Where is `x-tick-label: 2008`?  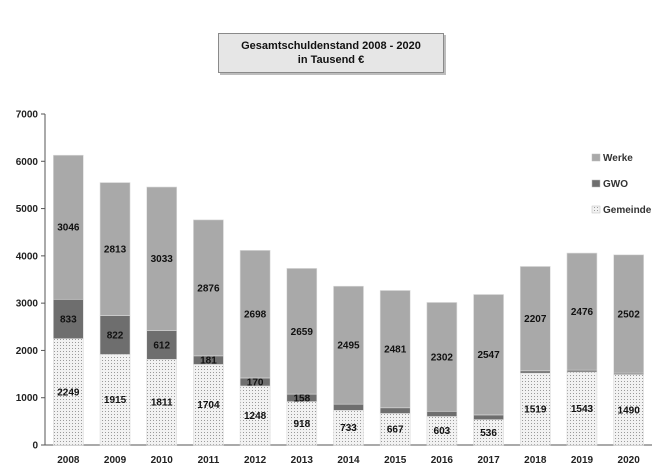 x-tick-label: 2008 is located at coordinates (68, 460).